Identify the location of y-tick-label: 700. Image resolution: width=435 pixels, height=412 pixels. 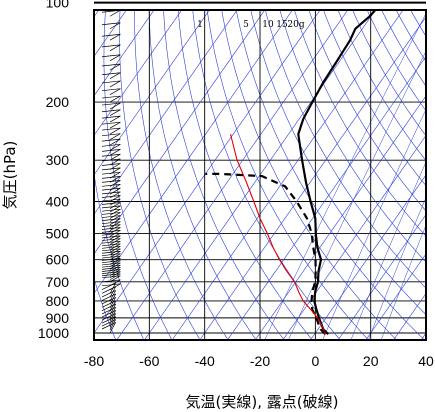
(58, 282).